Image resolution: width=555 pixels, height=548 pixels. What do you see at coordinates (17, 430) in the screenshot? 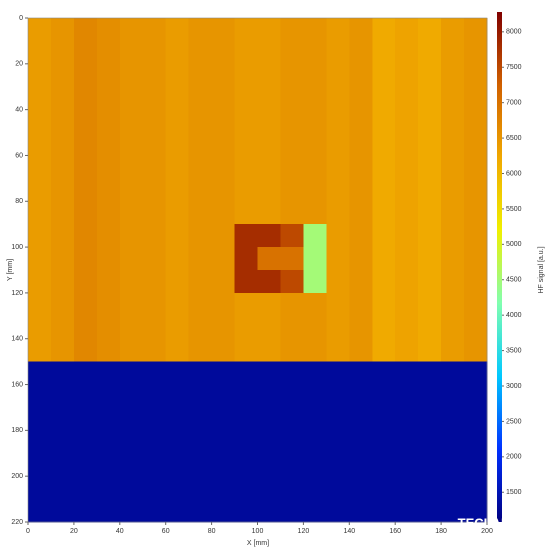
I see `y-tick-label: 180` at bounding box center [17, 430].